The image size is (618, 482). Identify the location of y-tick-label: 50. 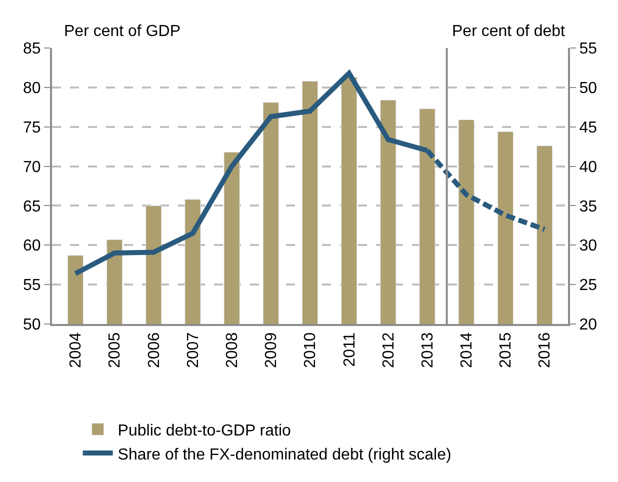
(32, 325).